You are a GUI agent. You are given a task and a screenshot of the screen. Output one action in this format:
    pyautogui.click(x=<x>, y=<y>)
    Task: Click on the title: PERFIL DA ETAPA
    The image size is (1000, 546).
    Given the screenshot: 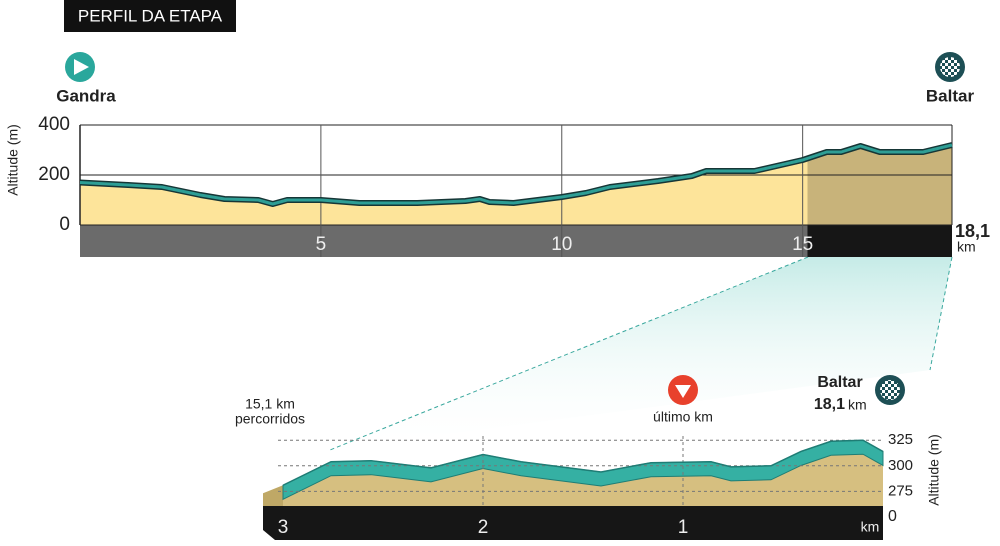 What is the action you would take?
    pyautogui.click(x=150, y=15)
    